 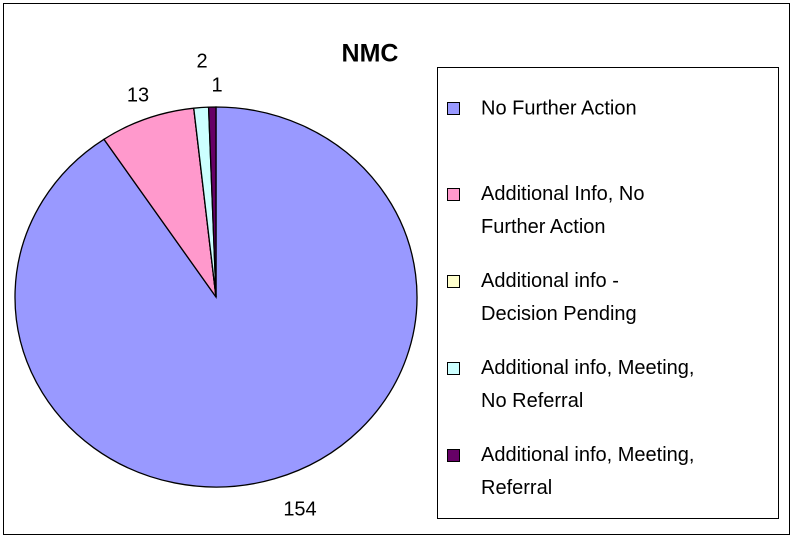 What do you see at coordinates (587, 384) in the screenshot?
I see `legend-label: Additional info, Meeting, No Referral` at bounding box center [587, 384].